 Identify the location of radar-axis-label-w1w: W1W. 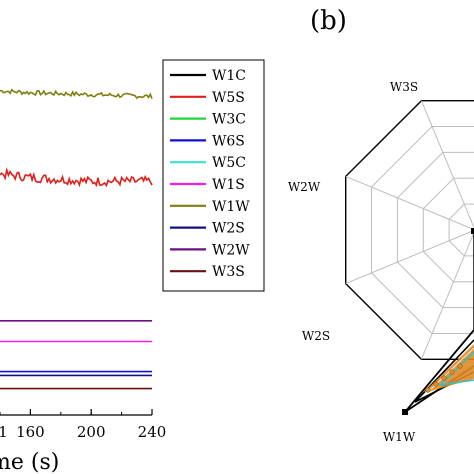
(399, 437).